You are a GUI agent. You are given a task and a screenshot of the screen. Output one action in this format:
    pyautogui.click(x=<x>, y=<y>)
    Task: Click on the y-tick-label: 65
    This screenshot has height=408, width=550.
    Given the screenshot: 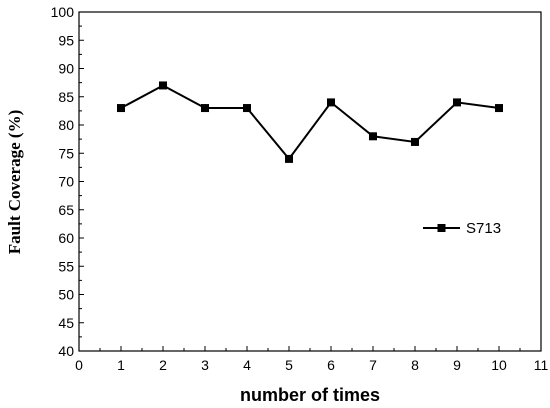 What is the action you would take?
    pyautogui.click(x=66, y=210)
    